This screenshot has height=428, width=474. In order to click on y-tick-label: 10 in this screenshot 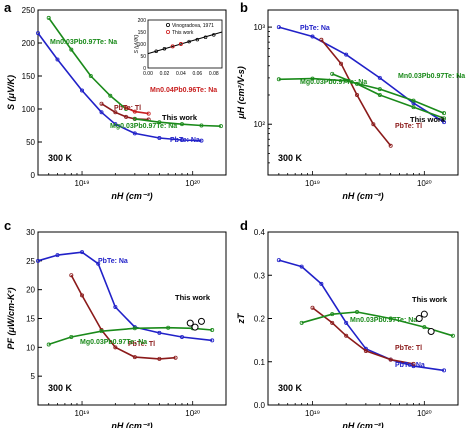, I will do `click(30, 347)`.